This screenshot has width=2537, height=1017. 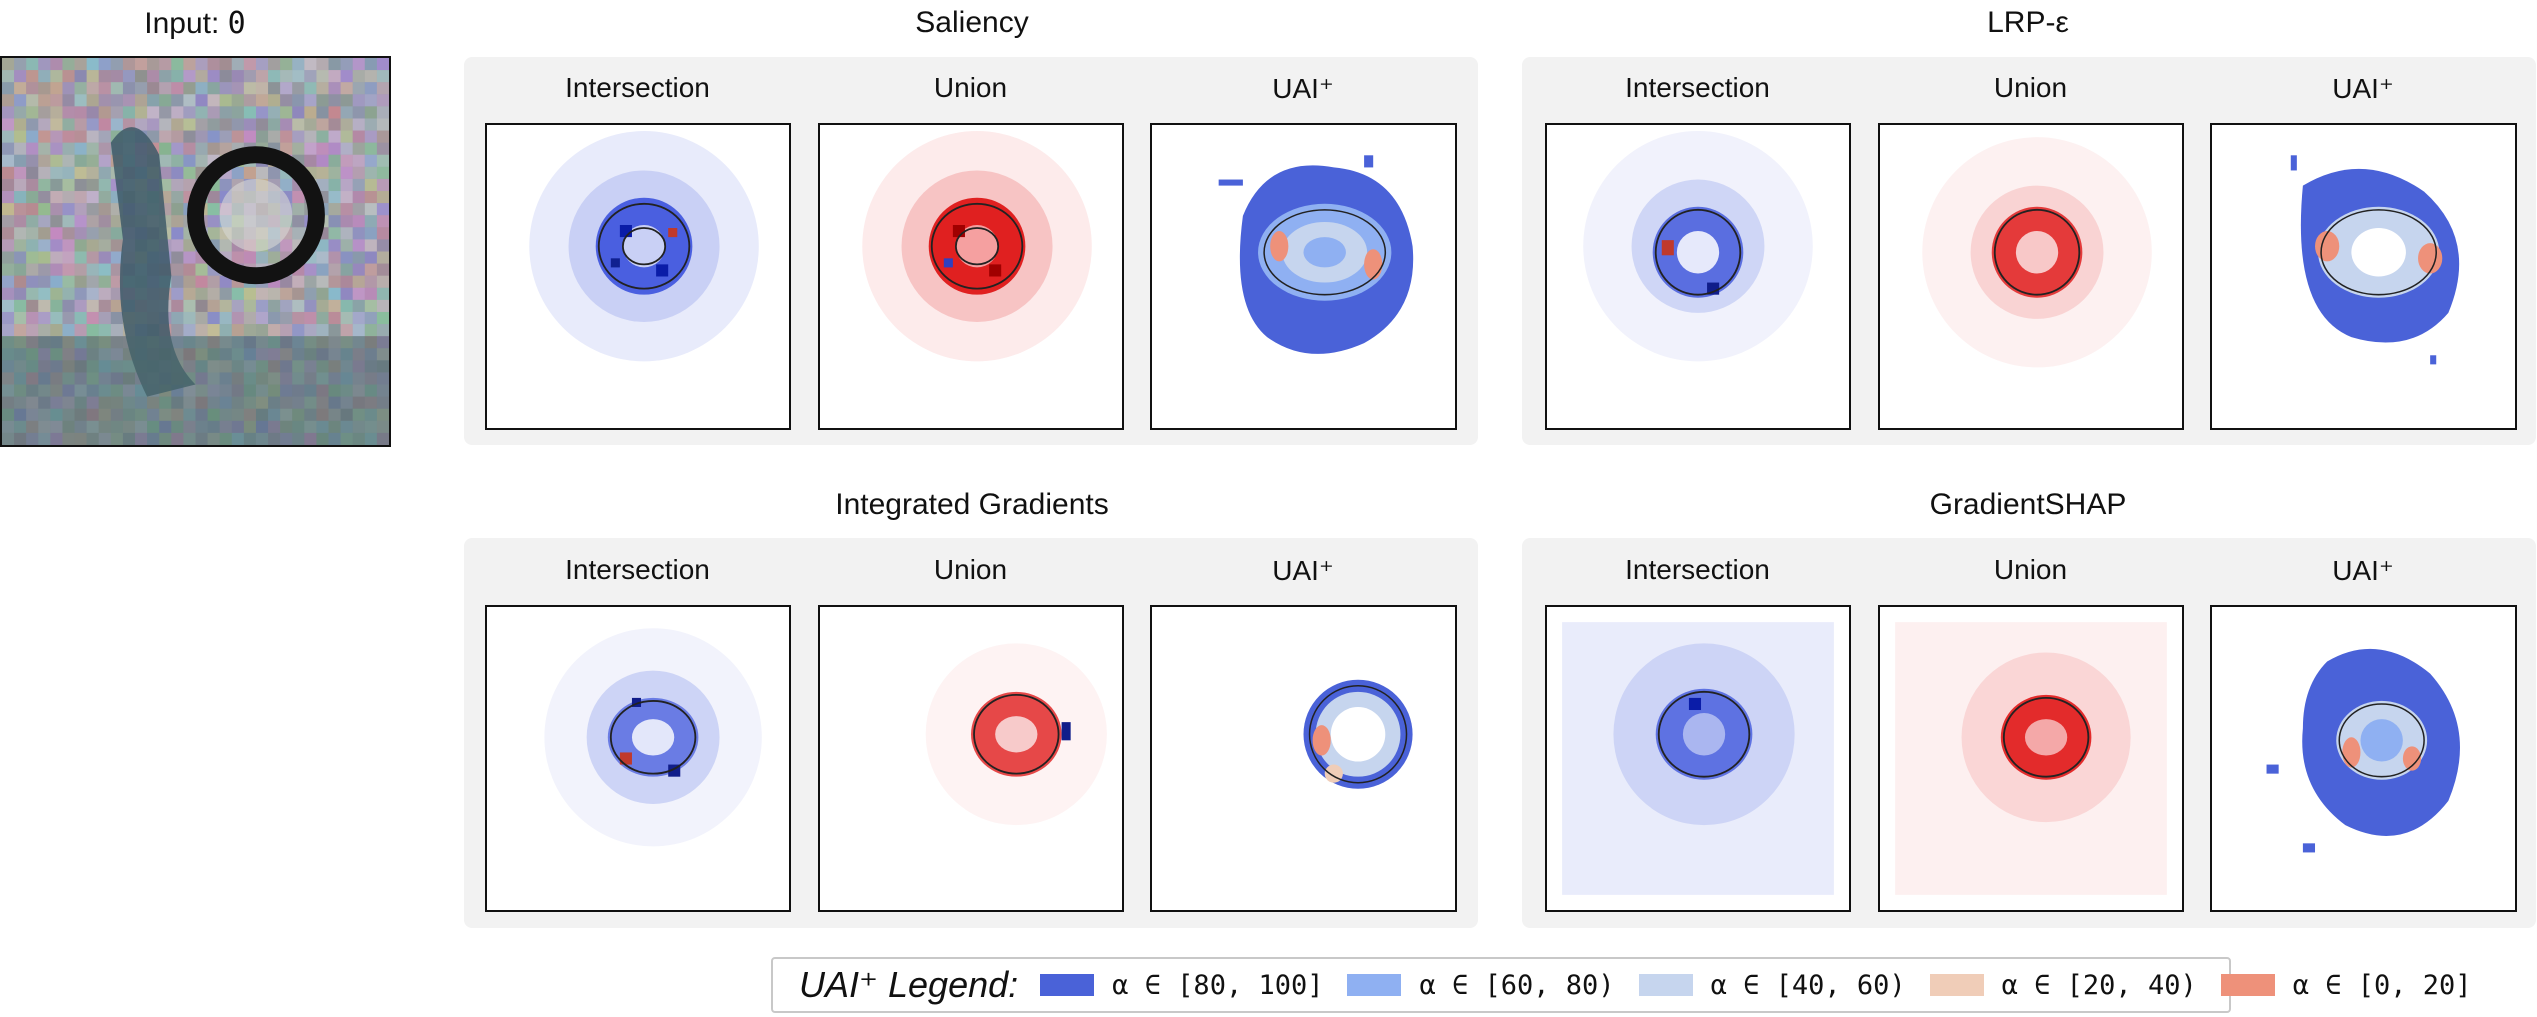 I want to click on gradientshap-intersection-map, so click(x=1698, y=758).